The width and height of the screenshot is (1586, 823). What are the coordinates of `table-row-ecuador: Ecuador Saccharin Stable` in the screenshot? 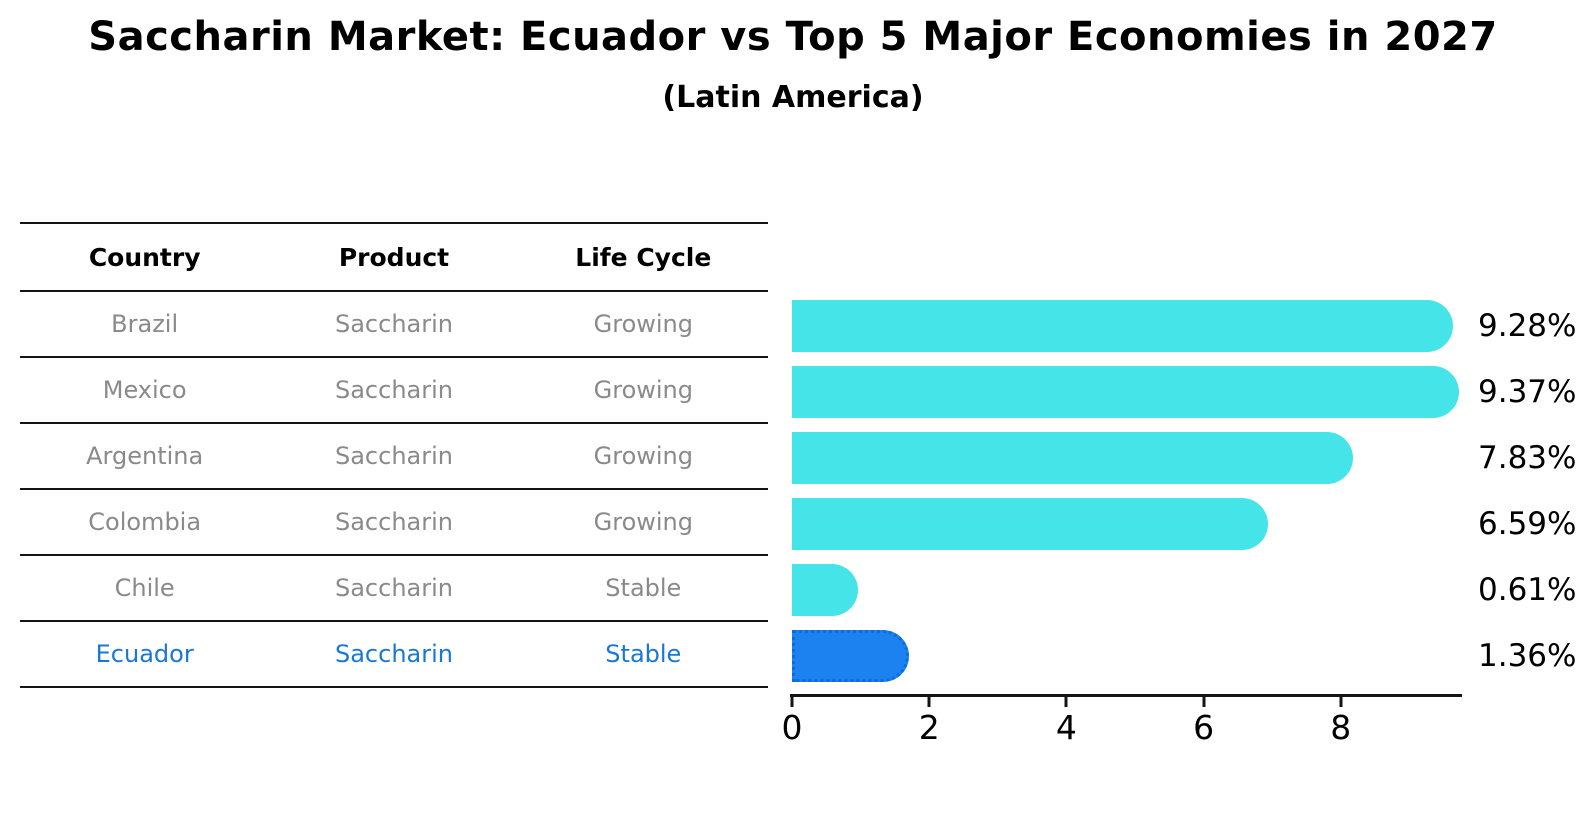 It's located at (394, 655).